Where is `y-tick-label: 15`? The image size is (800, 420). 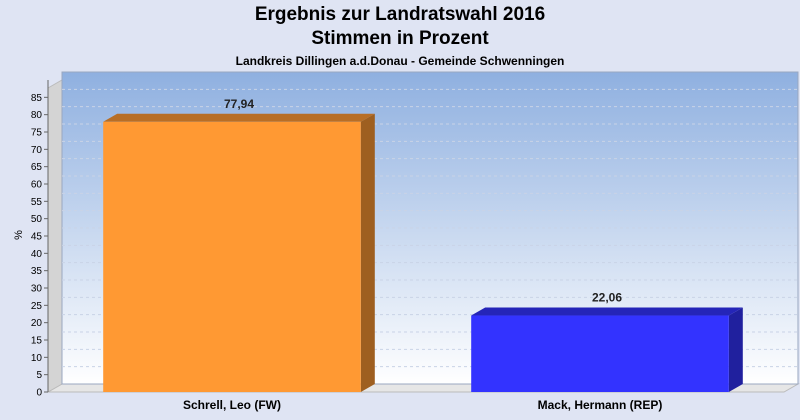
y-tick-label: 15 is located at coordinates (37, 341).